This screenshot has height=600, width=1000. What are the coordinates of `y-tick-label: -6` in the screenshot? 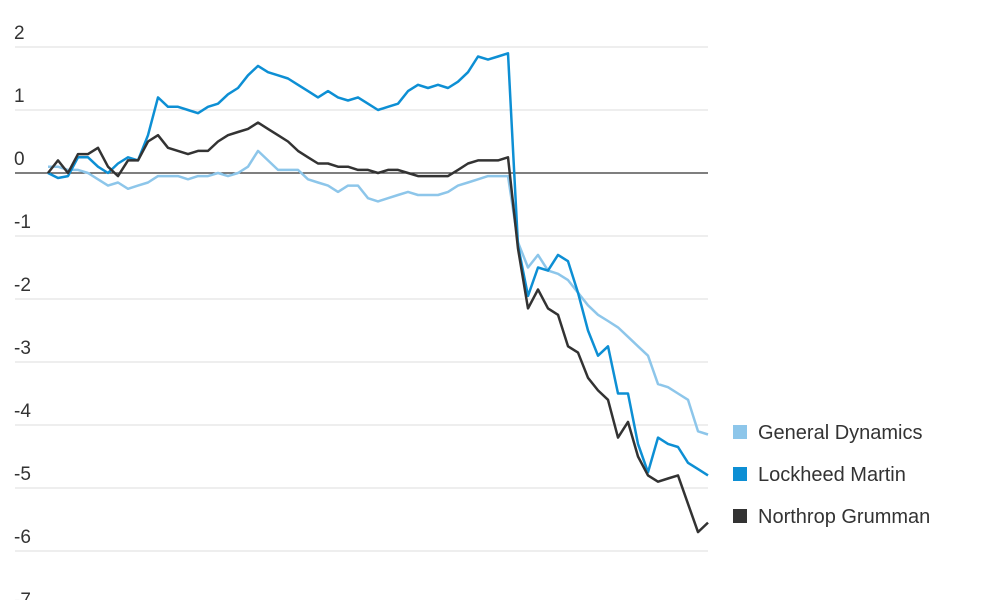 It's located at (22, 537).